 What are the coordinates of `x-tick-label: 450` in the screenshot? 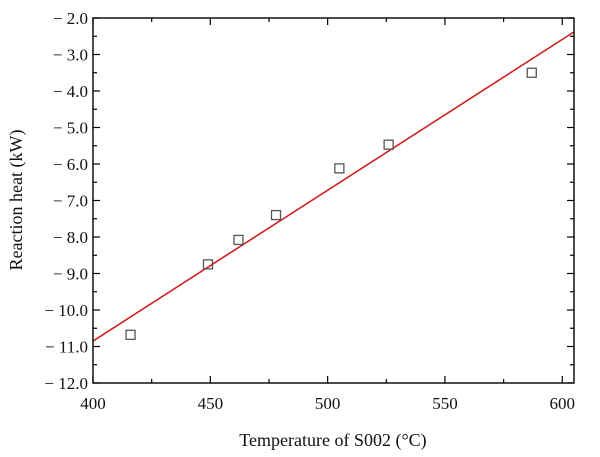 It's located at (211, 403).